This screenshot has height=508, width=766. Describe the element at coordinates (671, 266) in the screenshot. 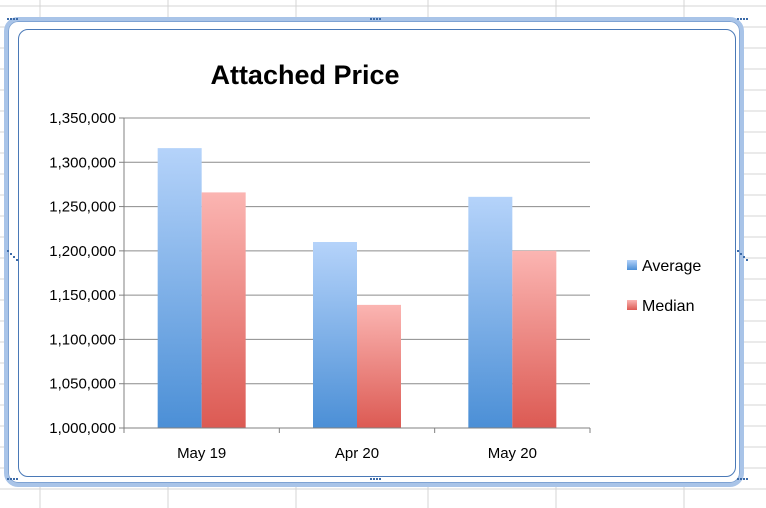

I see `legend-label-average: Average` at that location.